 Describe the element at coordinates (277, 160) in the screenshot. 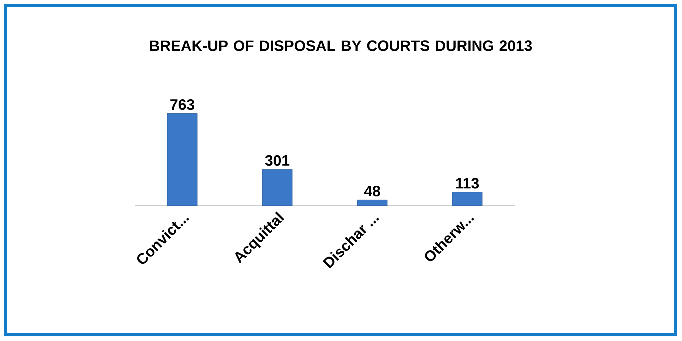

I see `data-label: 301` at that location.